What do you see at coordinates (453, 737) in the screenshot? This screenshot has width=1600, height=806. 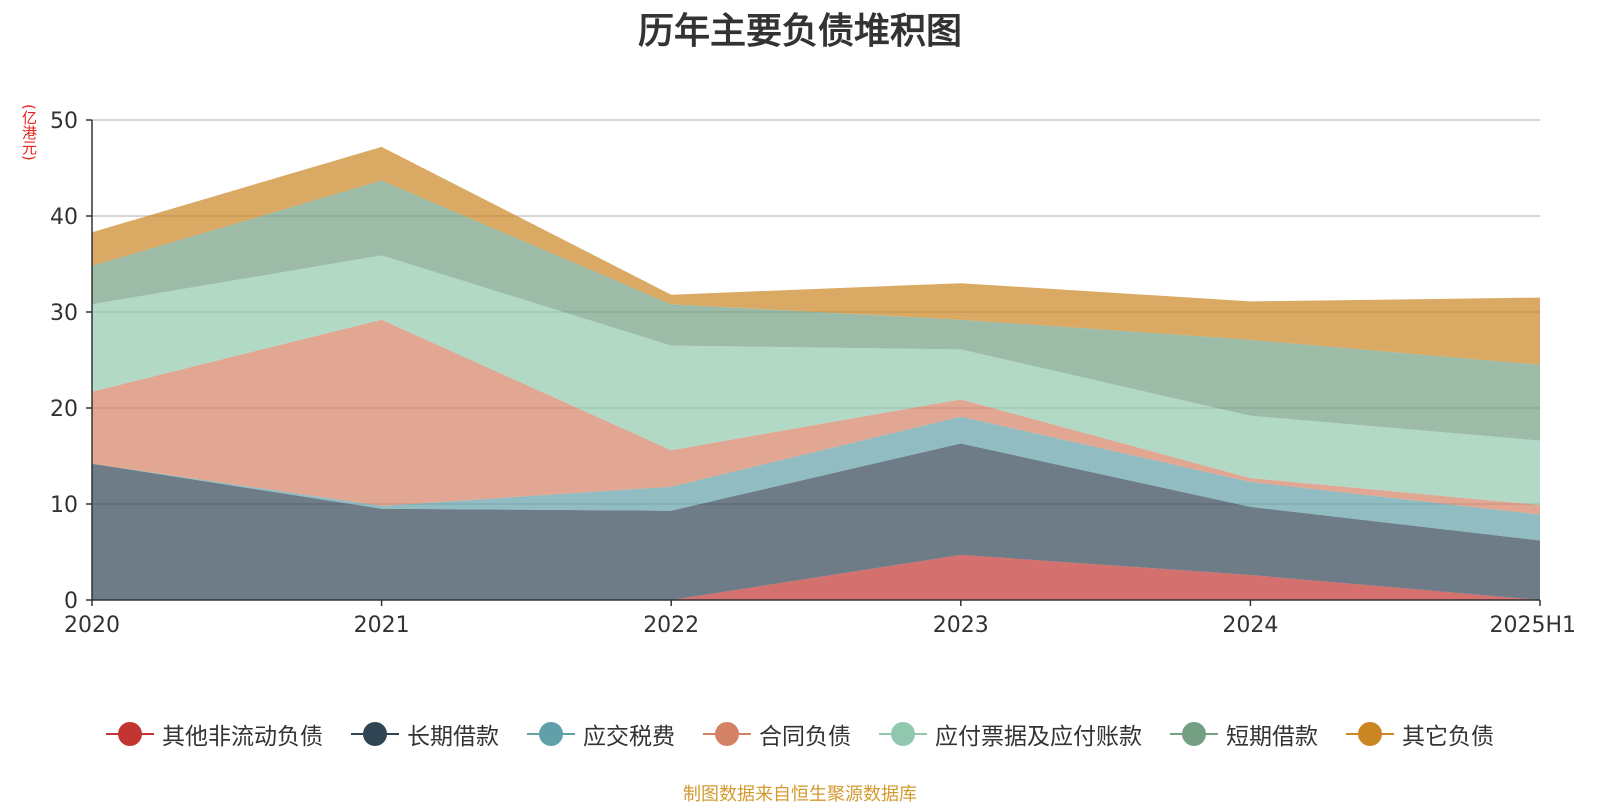 I see `legend-label: 长期借款` at bounding box center [453, 737].